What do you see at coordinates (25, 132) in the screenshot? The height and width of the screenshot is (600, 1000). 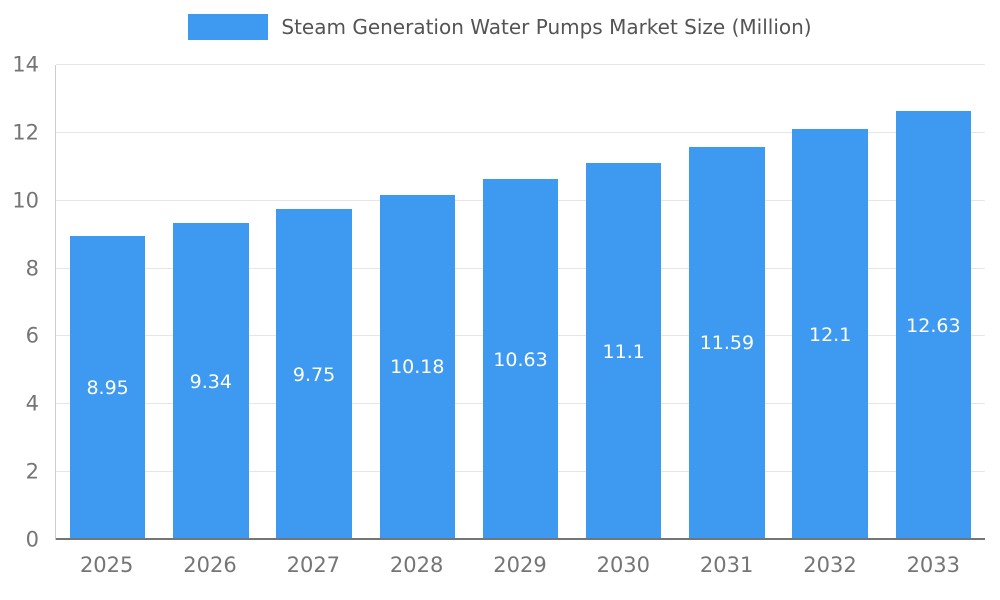 I see `y-tick-label: 12` at bounding box center [25, 132].